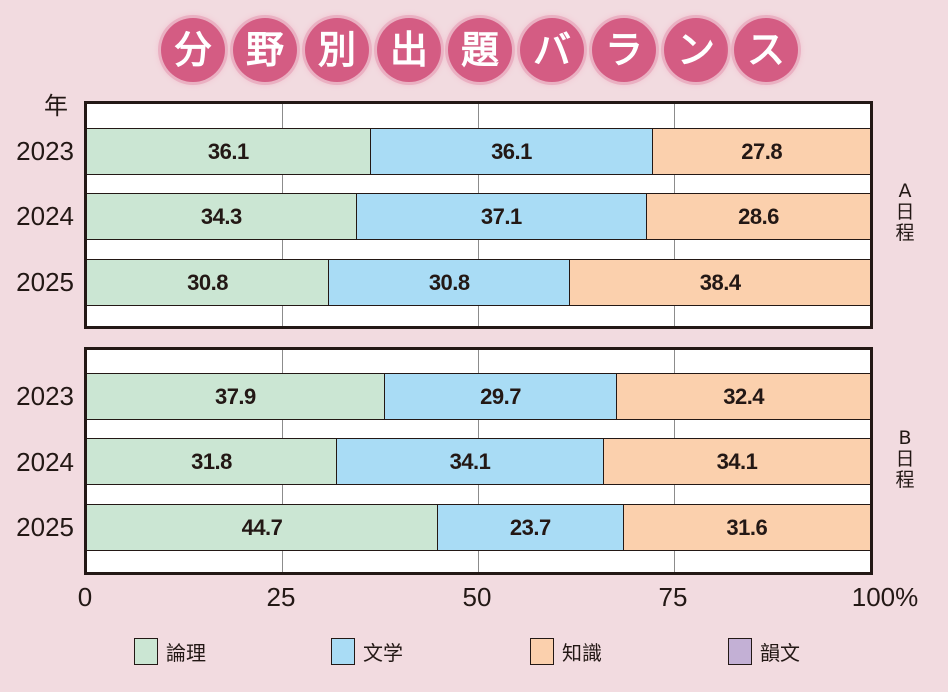  I want to click on bar-segment-logic: 37.9, so click(235, 396).